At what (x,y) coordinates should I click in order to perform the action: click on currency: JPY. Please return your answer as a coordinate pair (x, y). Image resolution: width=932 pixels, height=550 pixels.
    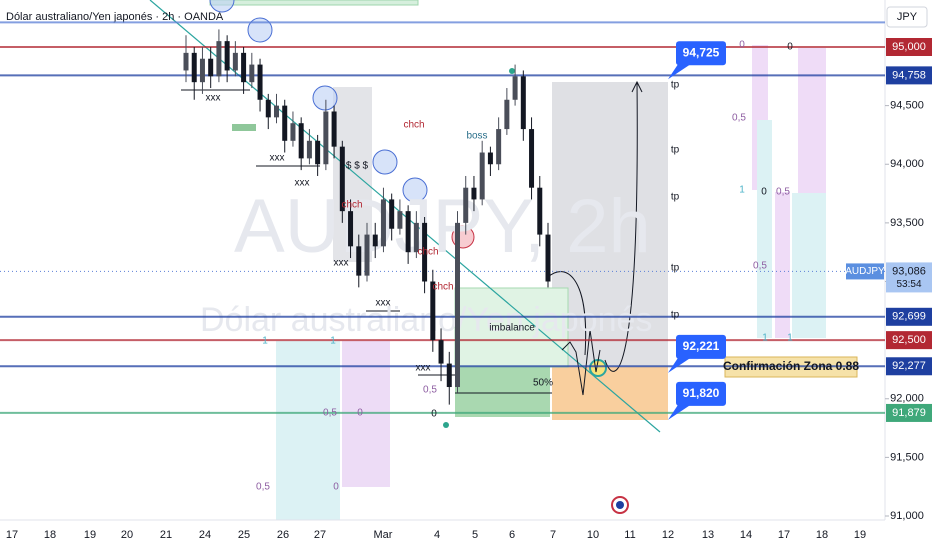
    Looking at the image, I should click on (907, 17).